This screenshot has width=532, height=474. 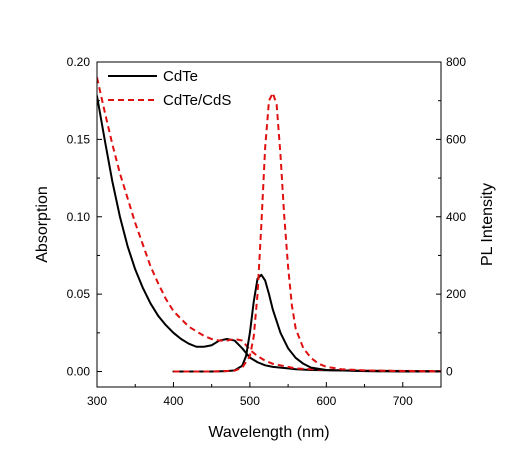 What do you see at coordinates (326, 401) in the screenshot?
I see `x-tick-label: 600` at bounding box center [326, 401].